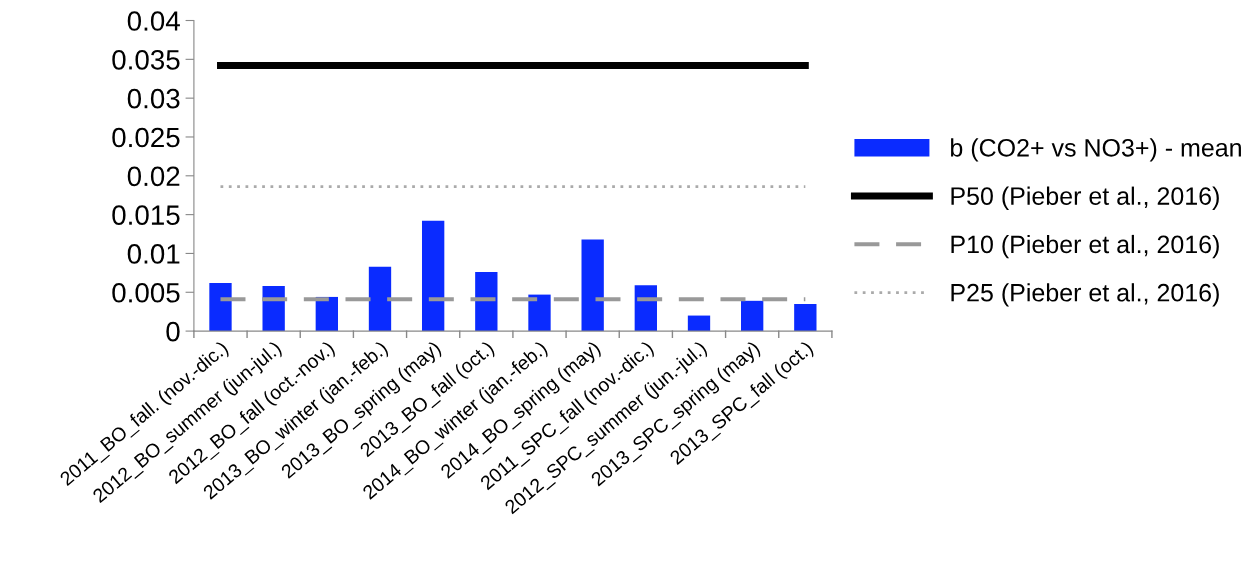 Image resolution: width=1251 pixels, height=586 pixels. What do you see at coordinates (146, 215) in the screenshot?
I see `y-tick-label: 0.015` at bounding box center [146, 215].